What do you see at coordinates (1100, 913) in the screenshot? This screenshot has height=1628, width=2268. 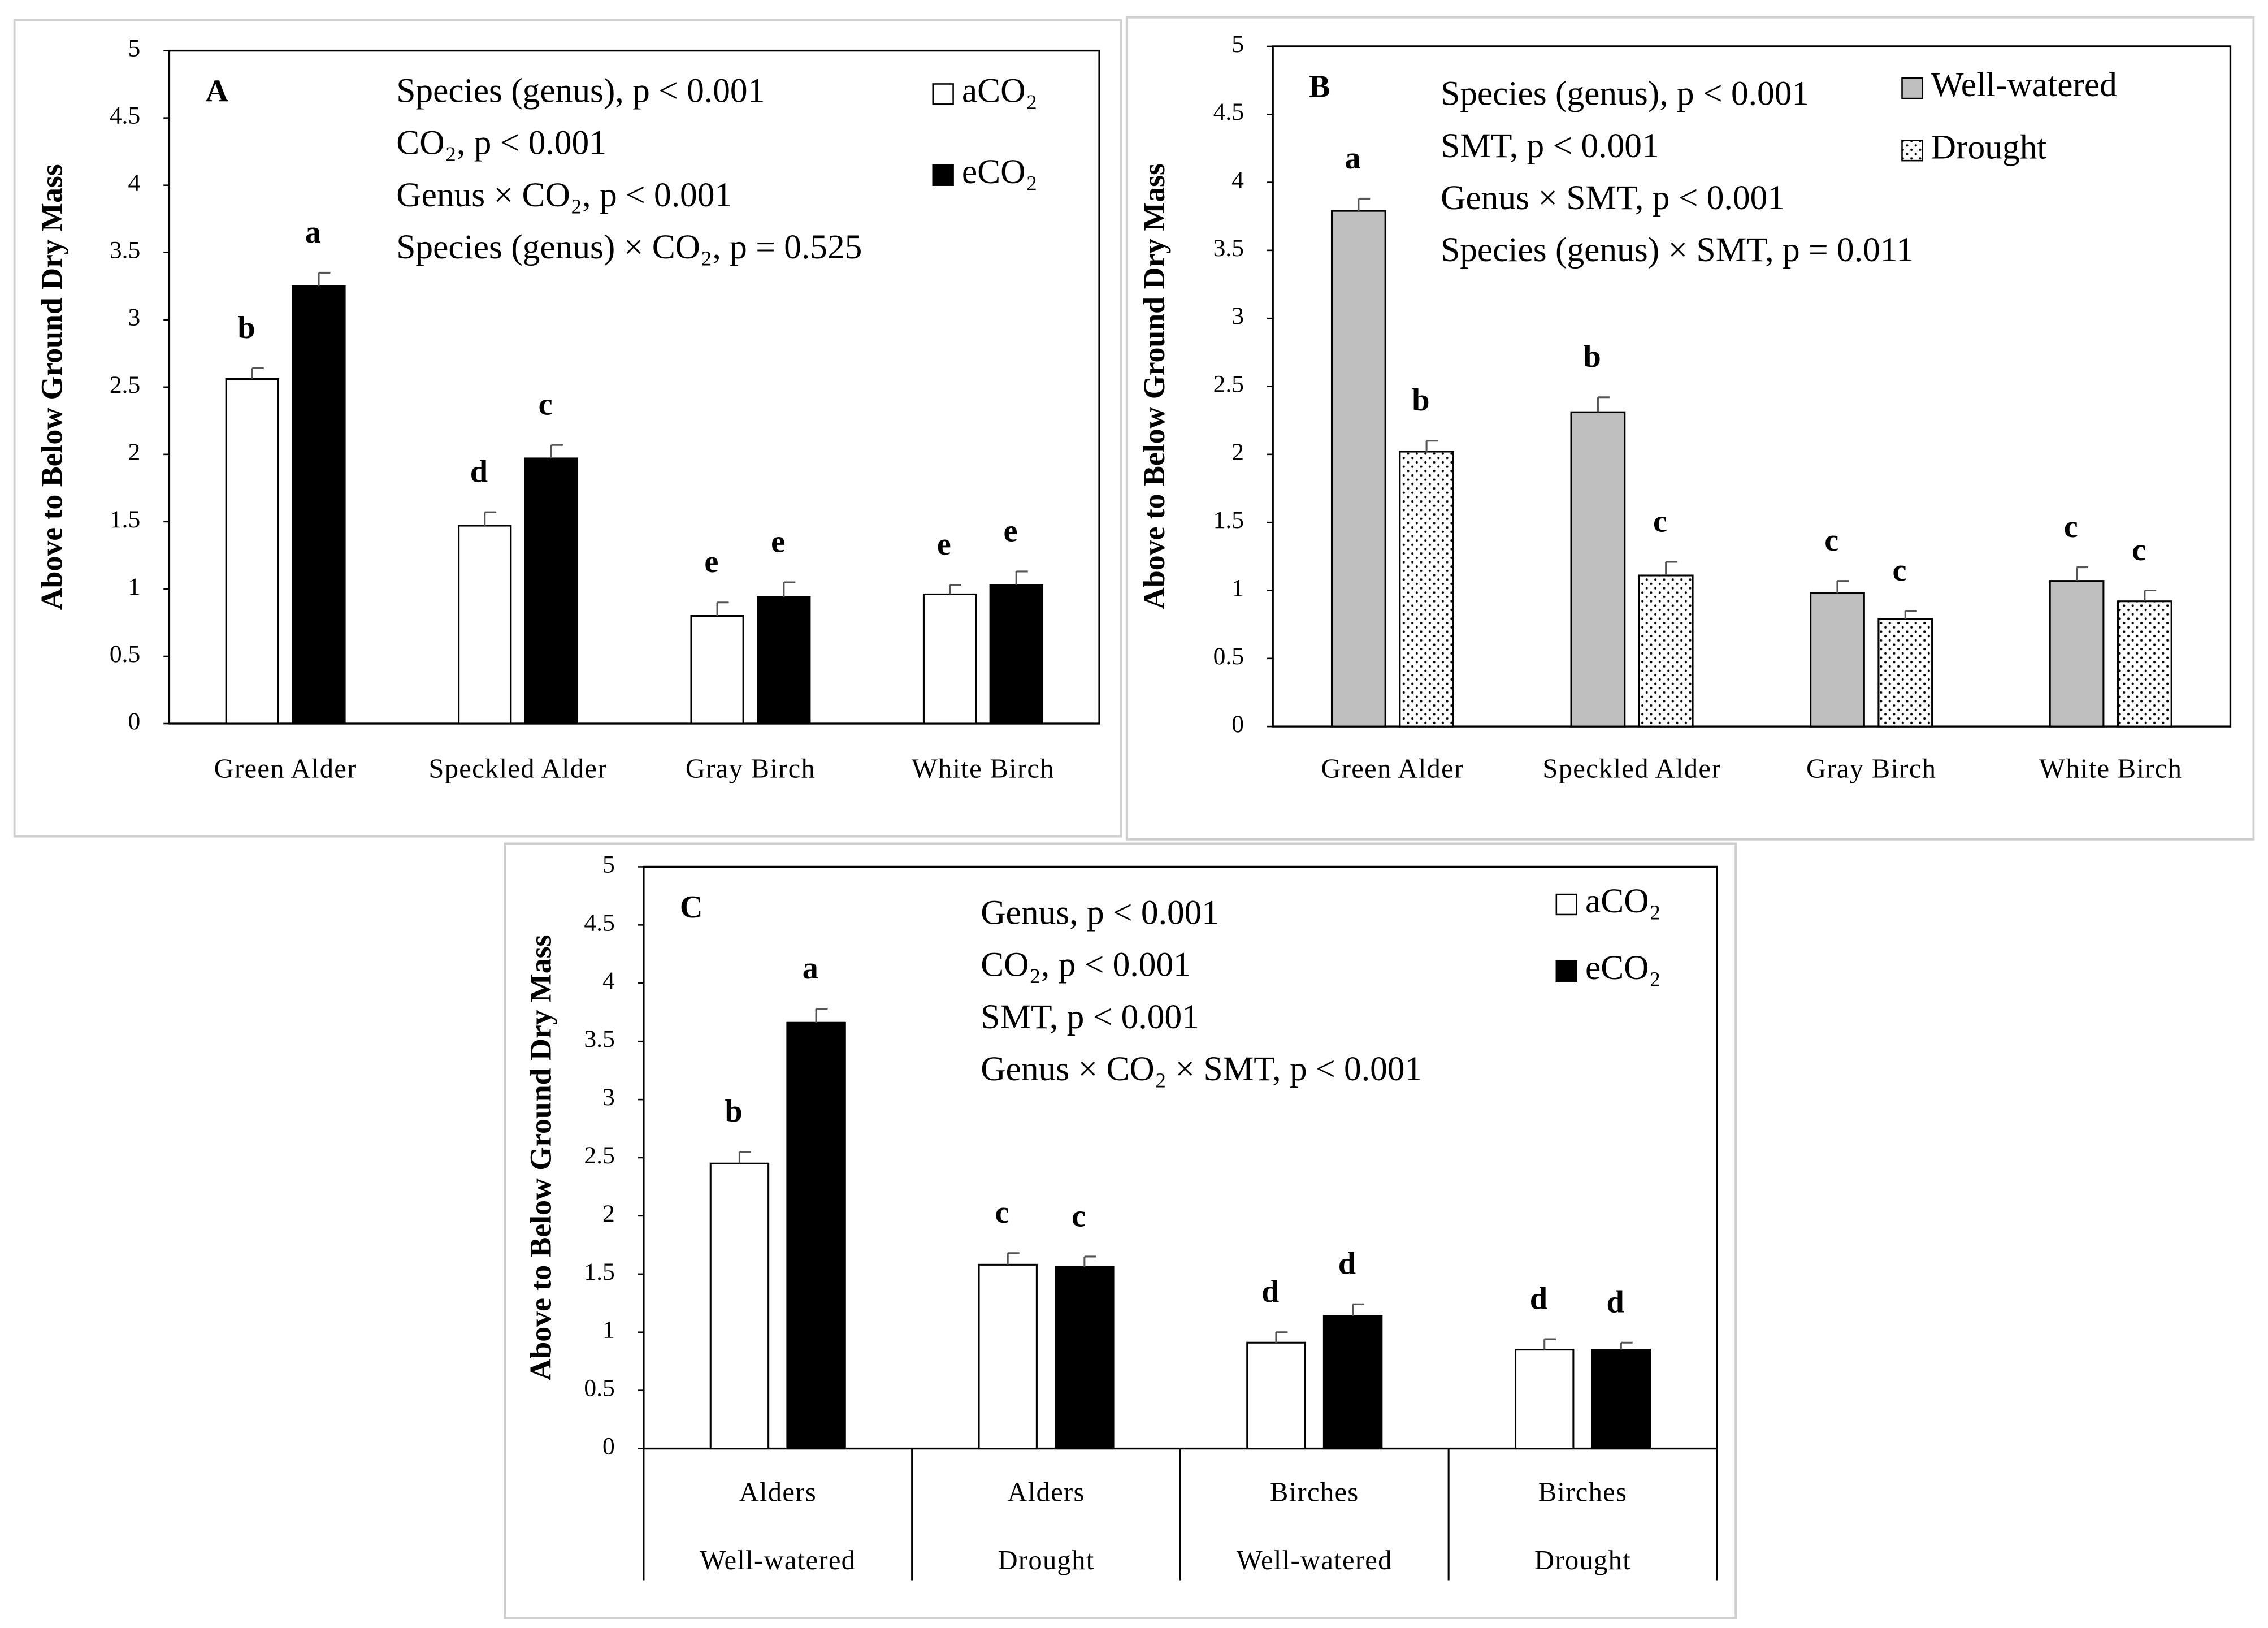 I see `stat-annotation: Genus, p < 0.001` at bounding box center [1100, 913].